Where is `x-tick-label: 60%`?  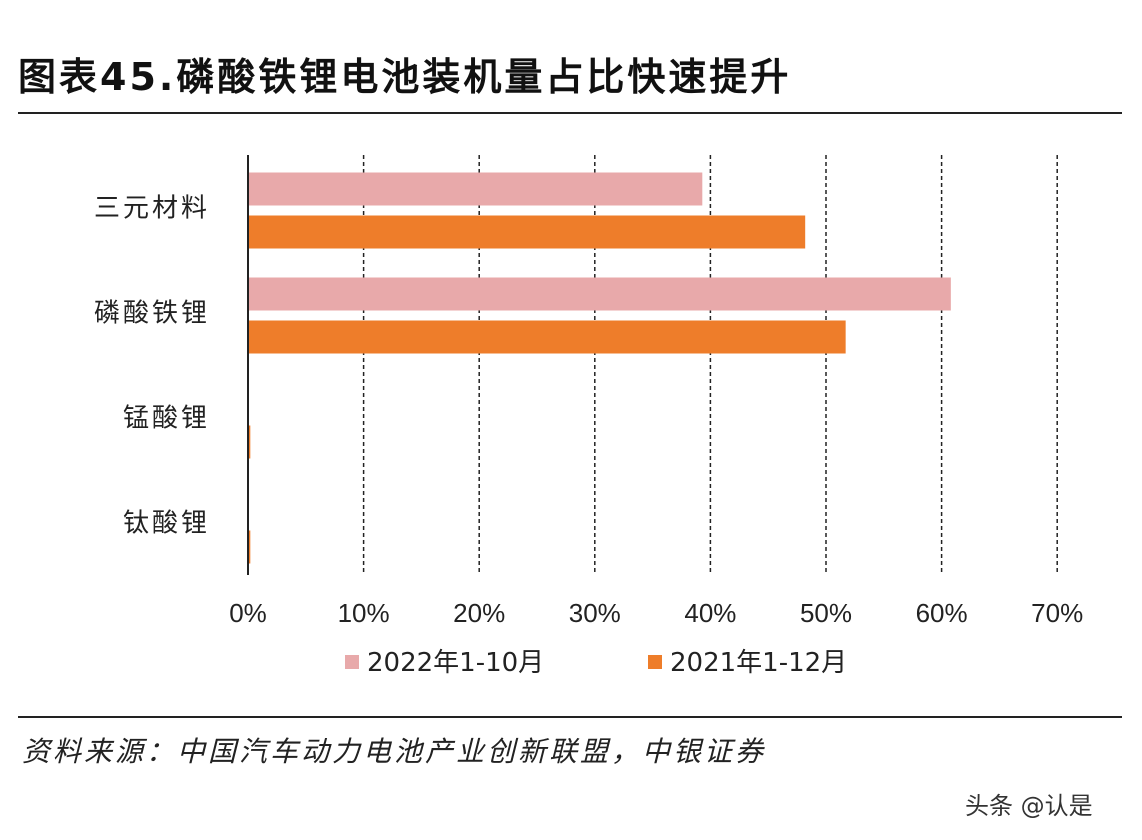 x-tick-label: 60% is located at coordinates (942, 613).